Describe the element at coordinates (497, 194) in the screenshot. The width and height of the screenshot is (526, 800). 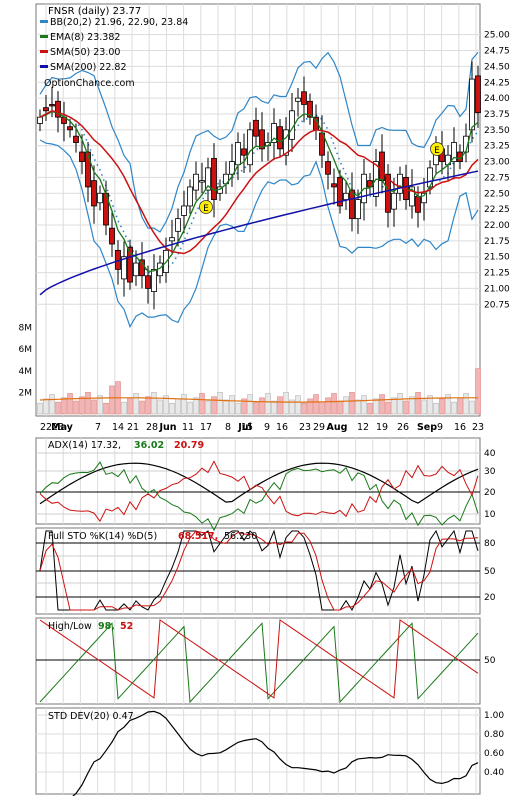
I see `y-tick-label: 22.50` at that location.